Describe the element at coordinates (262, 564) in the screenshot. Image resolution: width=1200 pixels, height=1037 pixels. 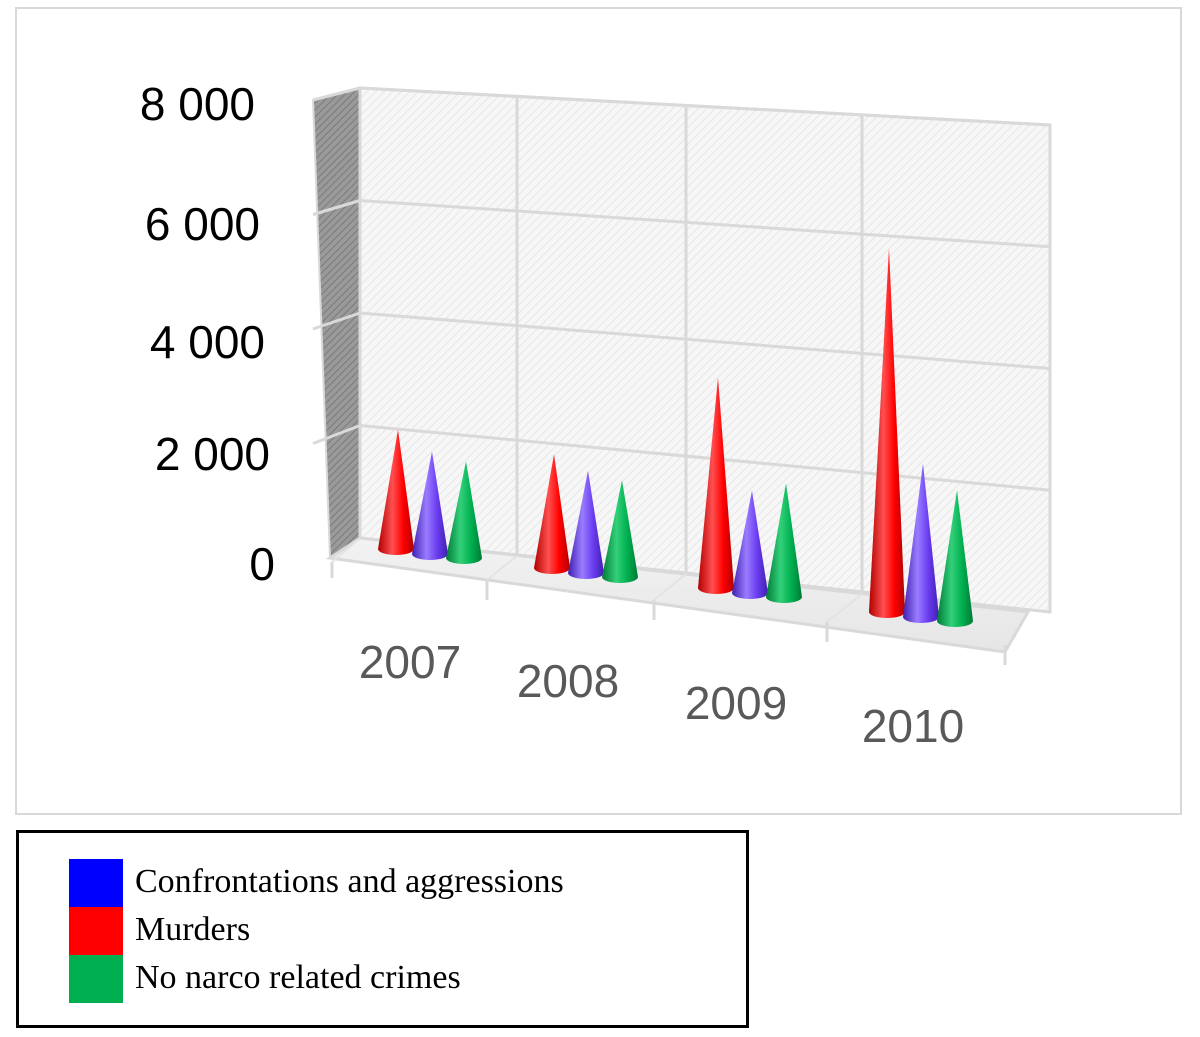
I see `y-tick-label: 0` at that location.